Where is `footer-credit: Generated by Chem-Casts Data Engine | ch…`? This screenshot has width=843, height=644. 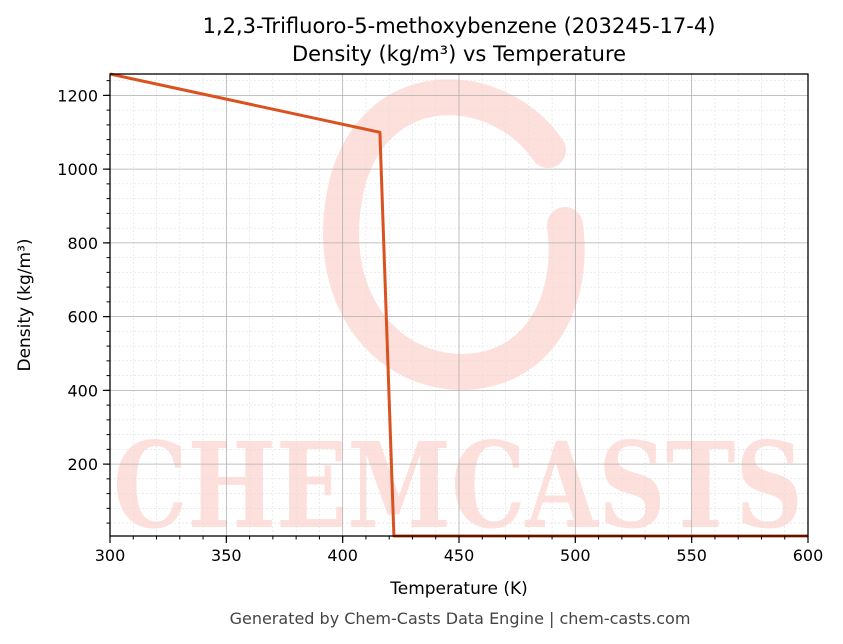
footer-credit: Generated by Chem-Casts Data Engine | ch… is located at coordinates (460, 618).